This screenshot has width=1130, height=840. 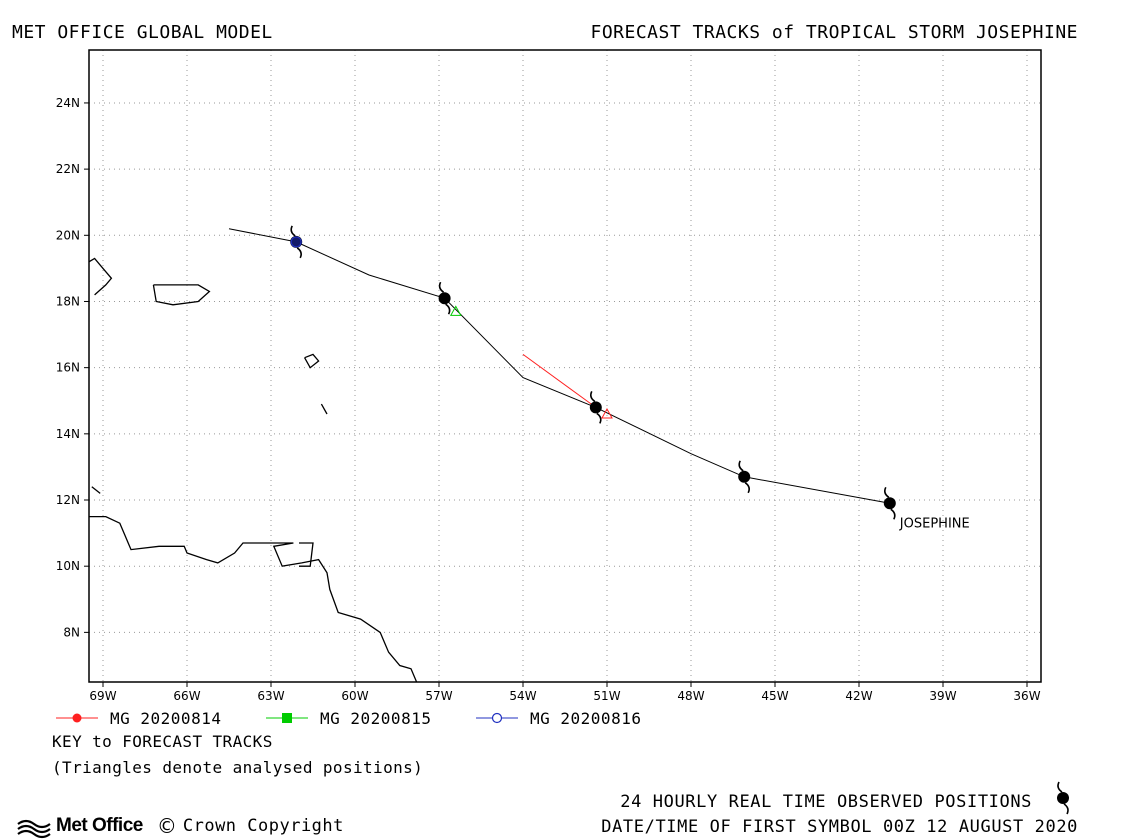 I want to click on x-tick-label: 63W, so click(x=270, y=696).